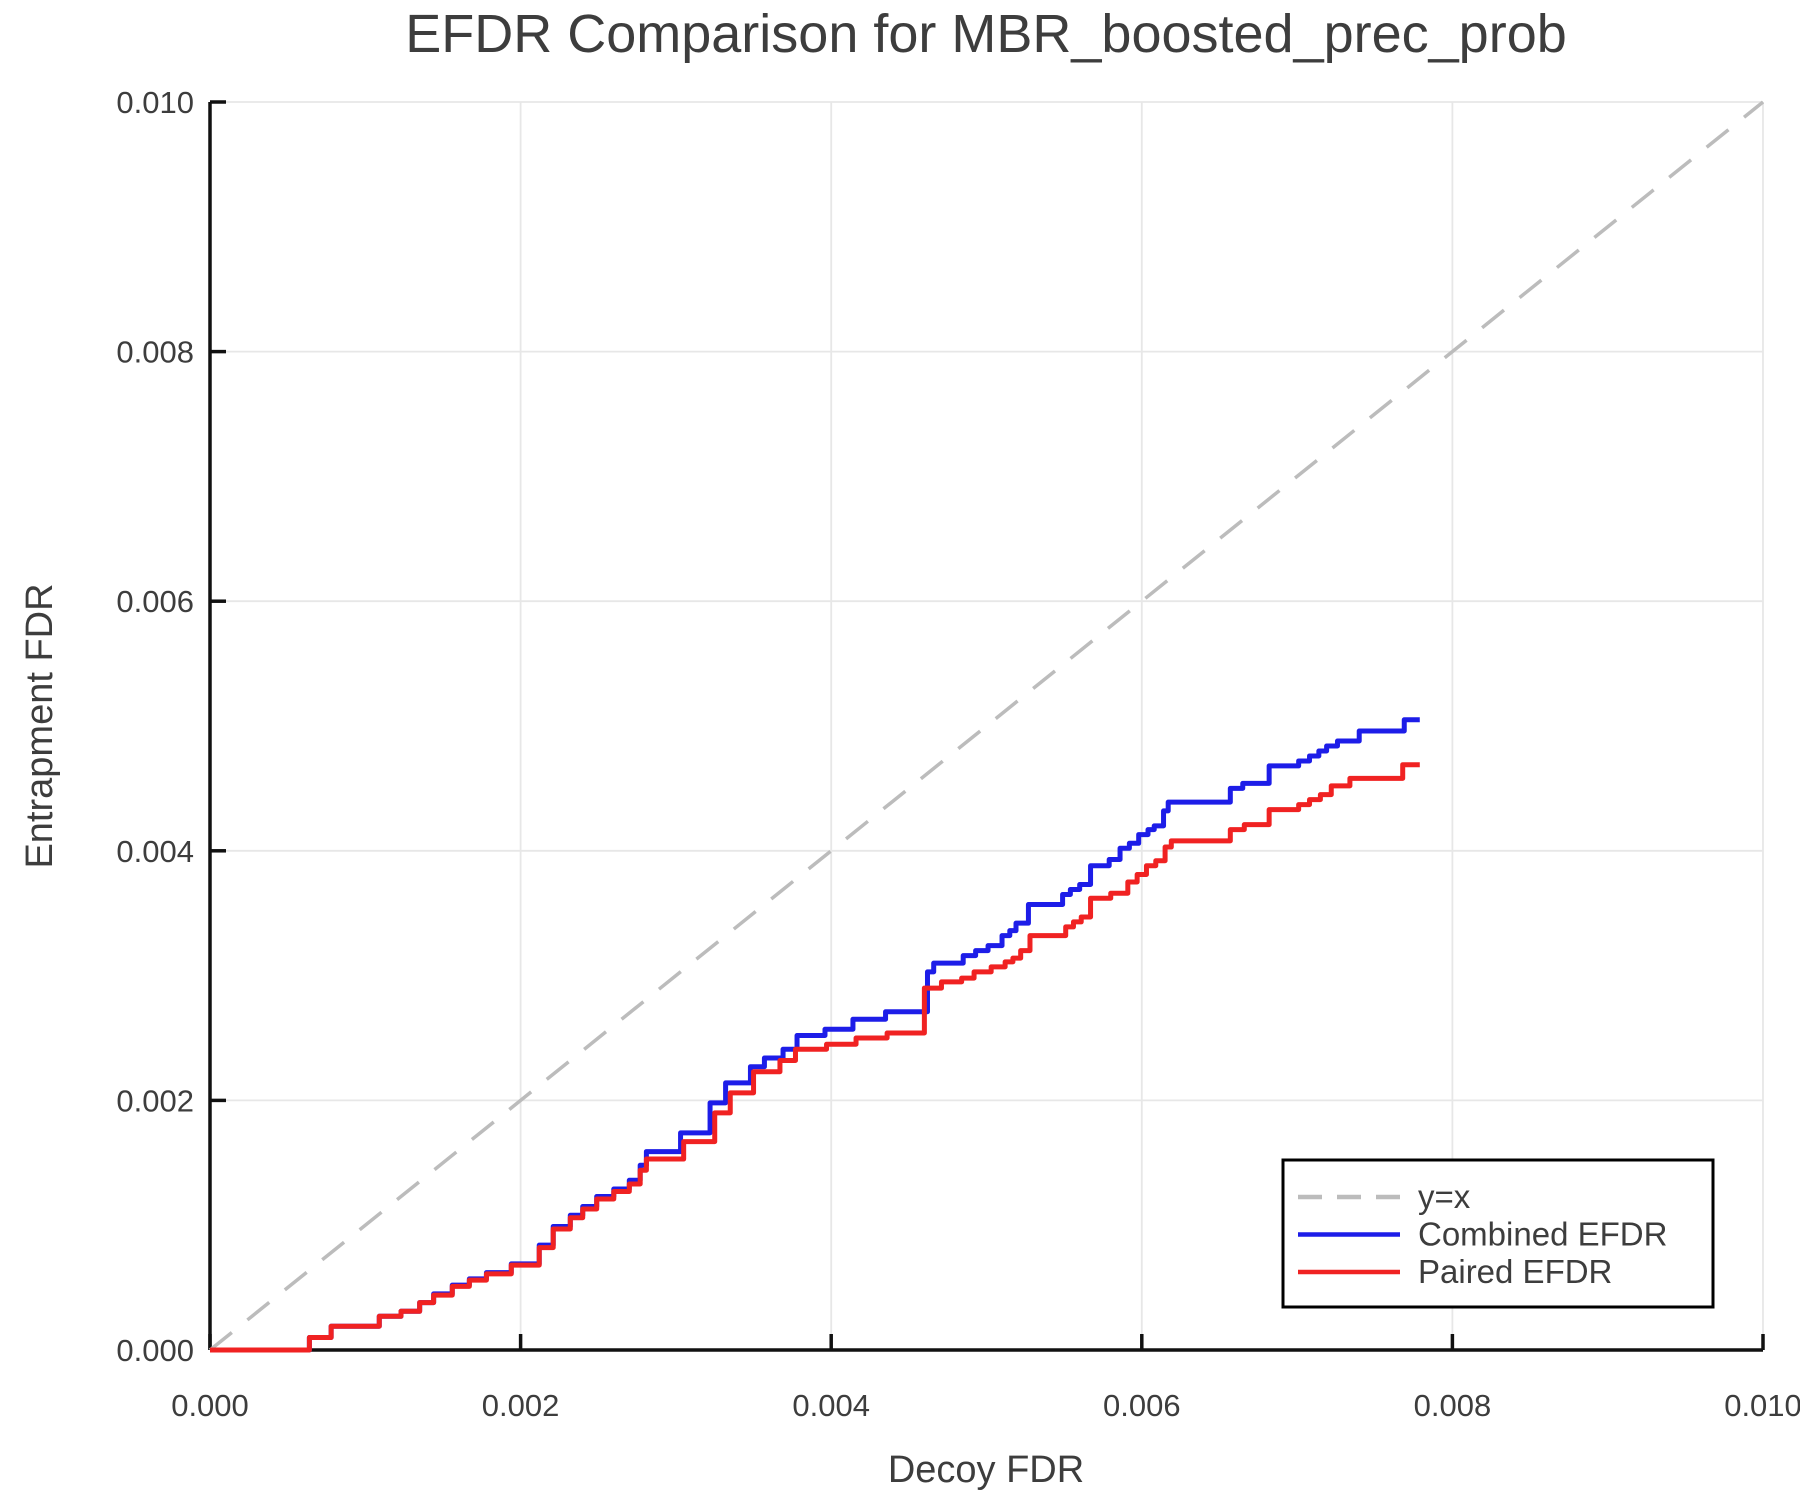  Describe the element at coordinates (1515, 1271) in the screenshot. I see `legend-label: Paired EFDR` at that location.